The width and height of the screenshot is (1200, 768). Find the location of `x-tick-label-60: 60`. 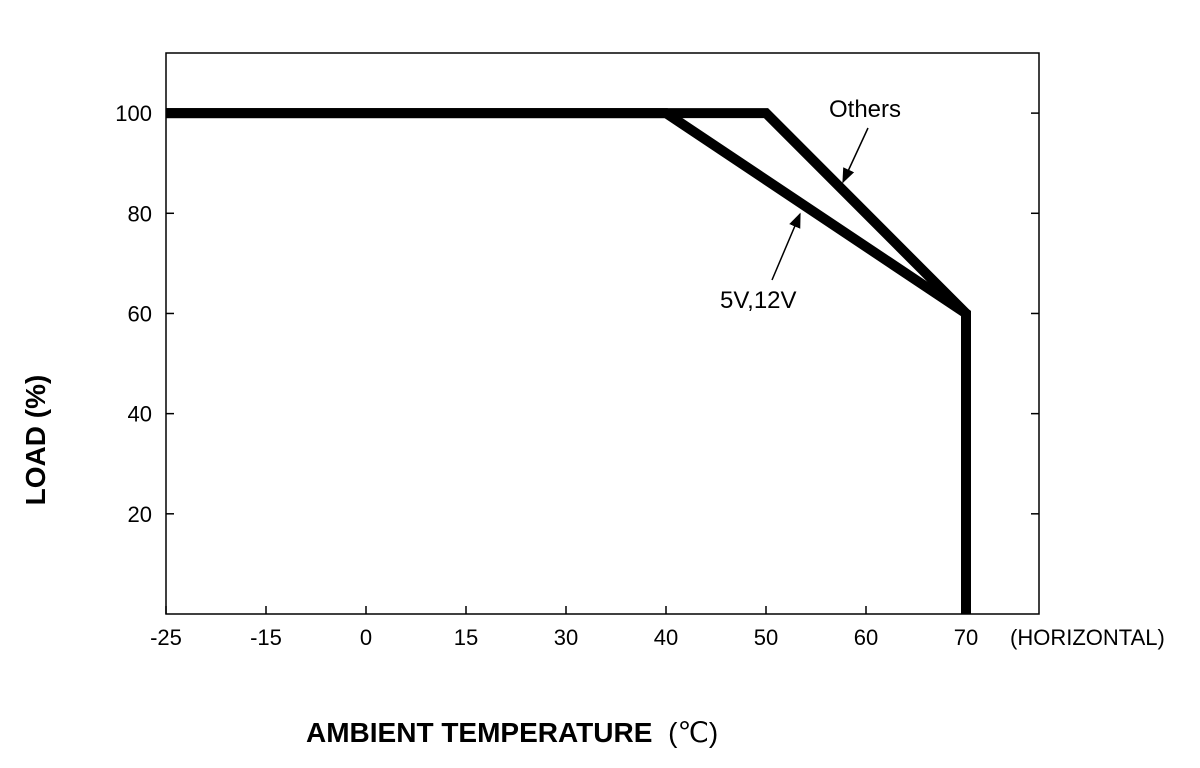

x-tick-label-60: 60 is located at coordinates (866, 637).